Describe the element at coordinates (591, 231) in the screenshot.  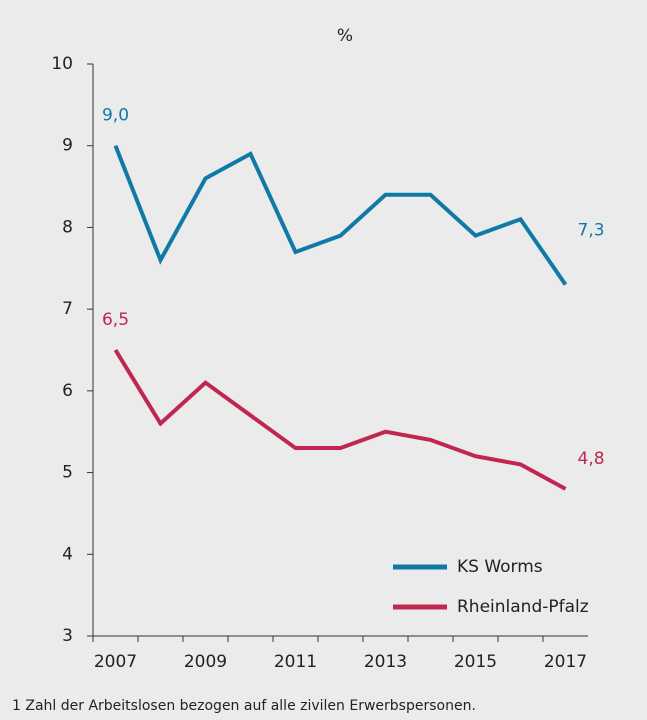
I see `data-label: 7,3` at that location.